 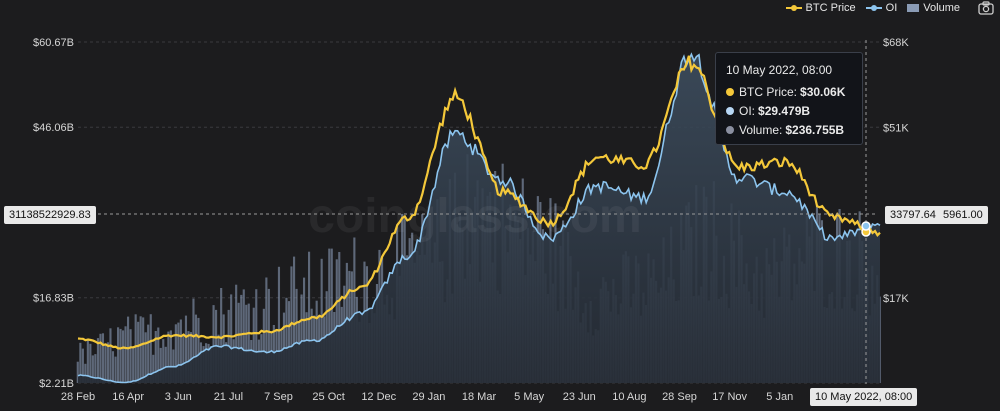 I want to click on crosshair-date-label: 10 May 2022, 08:00, so click(x=864, y=397).